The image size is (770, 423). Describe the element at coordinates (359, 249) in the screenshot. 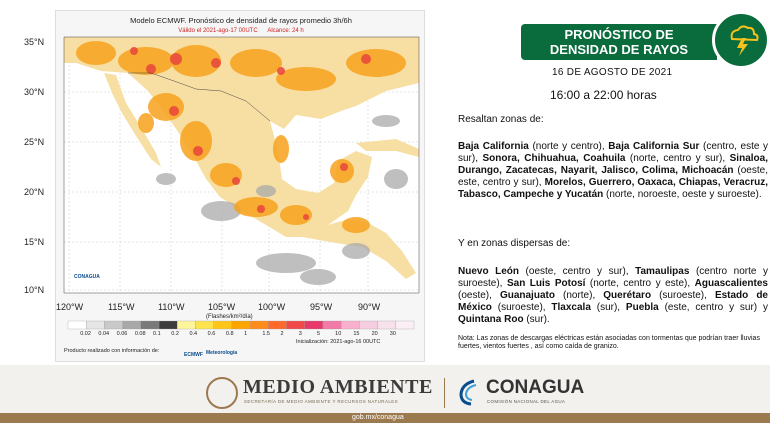

I see `central-america-land` at that location.